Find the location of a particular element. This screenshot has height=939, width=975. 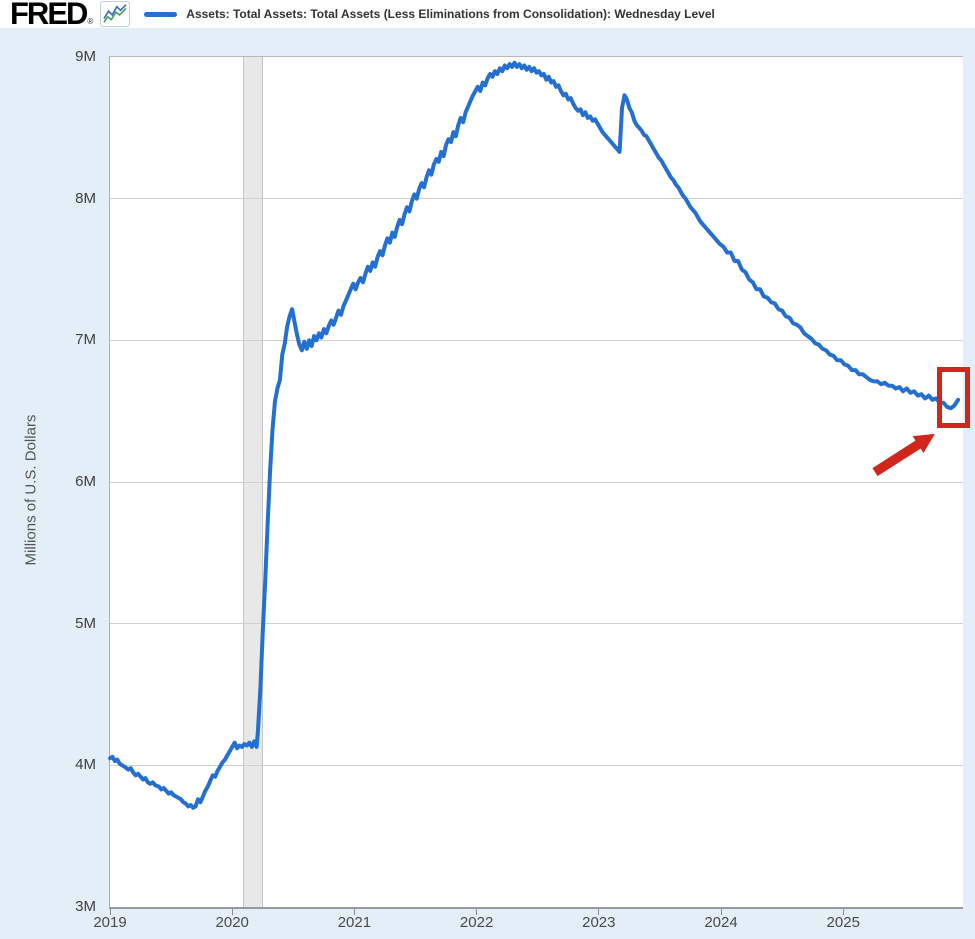

x-tick-label: 2022 is located at coordinates (476, 922).